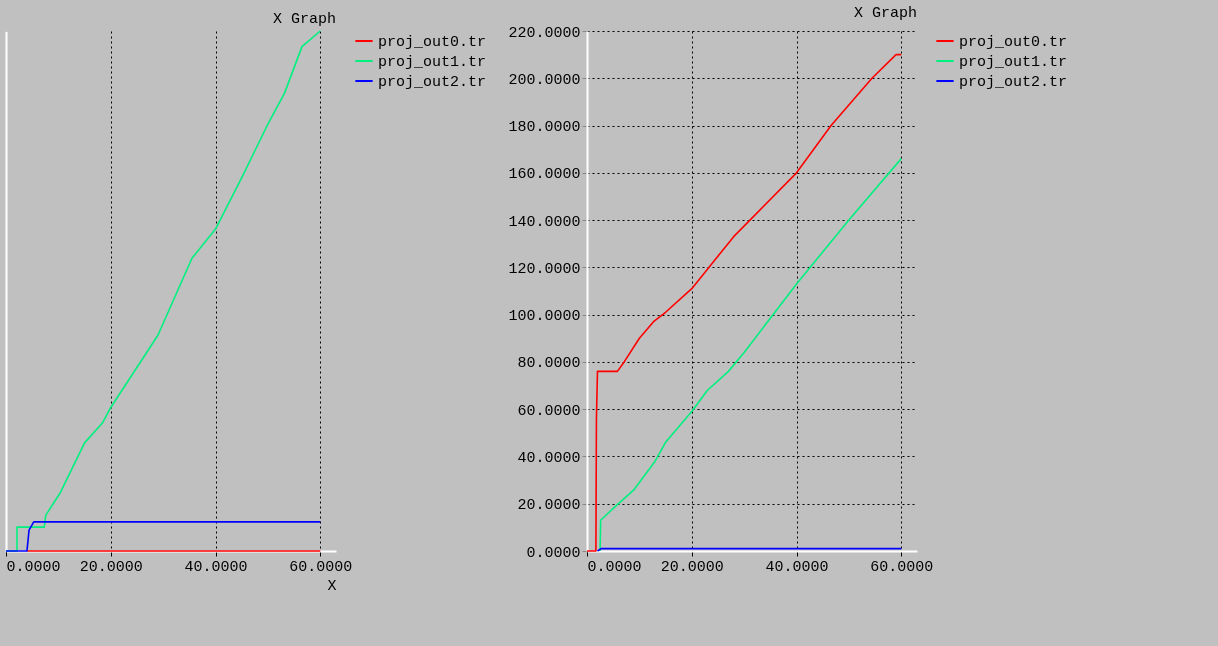 Image resolution: width=1218 pixels, height=646 pixels. Describe the element at coordinates (332, 586) in the screenshot. I see `x-axis-title: X` at that location.